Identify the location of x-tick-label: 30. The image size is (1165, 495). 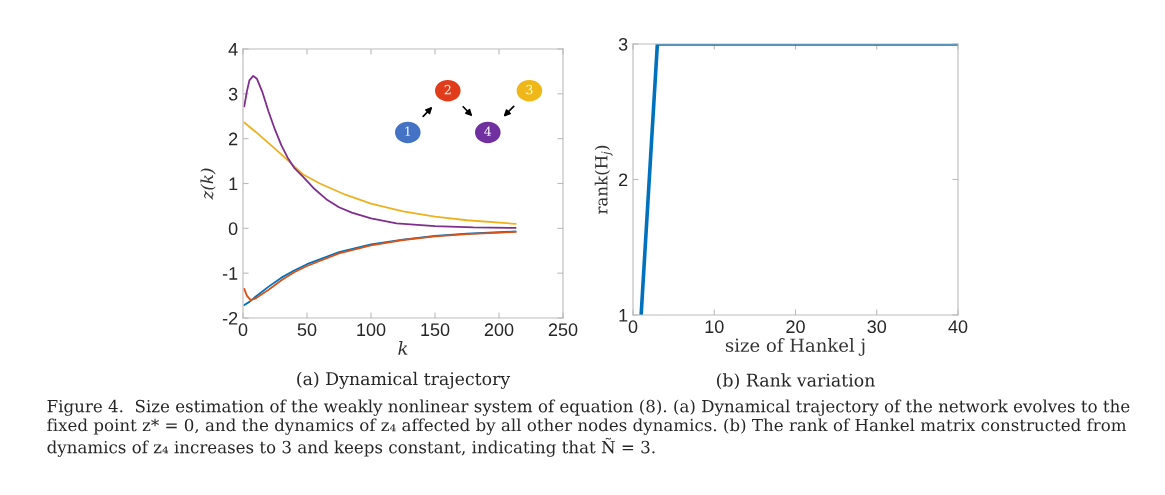
(877, 327).